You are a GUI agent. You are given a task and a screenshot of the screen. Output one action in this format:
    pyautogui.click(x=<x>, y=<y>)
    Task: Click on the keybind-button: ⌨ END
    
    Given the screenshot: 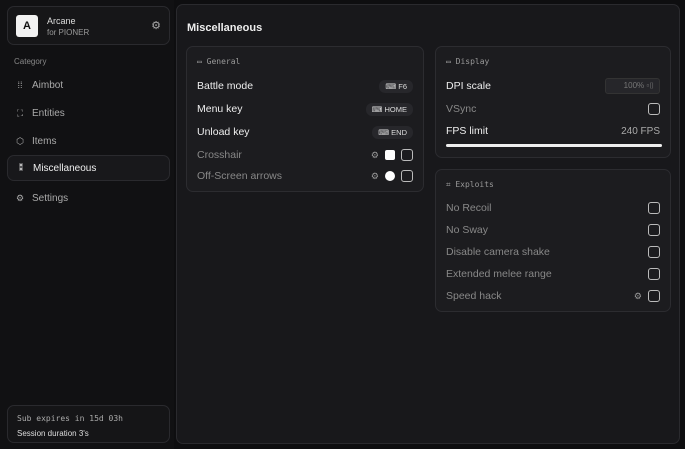 What is the action you would take?
    pyautogui.click(x=392, y=132)
    